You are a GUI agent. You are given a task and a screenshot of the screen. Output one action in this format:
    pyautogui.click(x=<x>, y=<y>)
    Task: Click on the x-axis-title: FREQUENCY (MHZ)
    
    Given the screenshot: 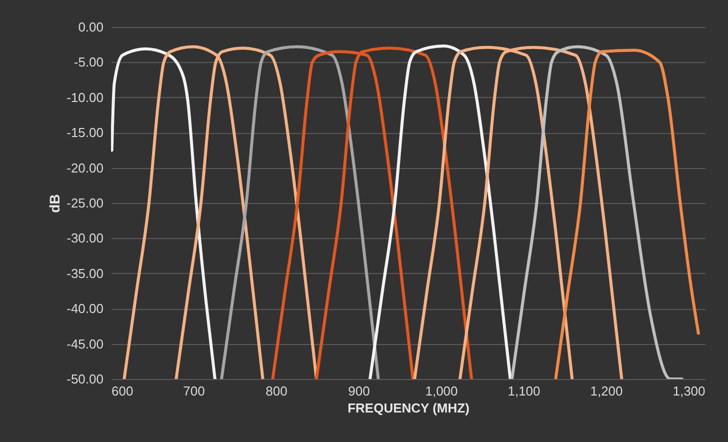 What is the action you would take?
    pyautogui.click(x=409, y=408)
    